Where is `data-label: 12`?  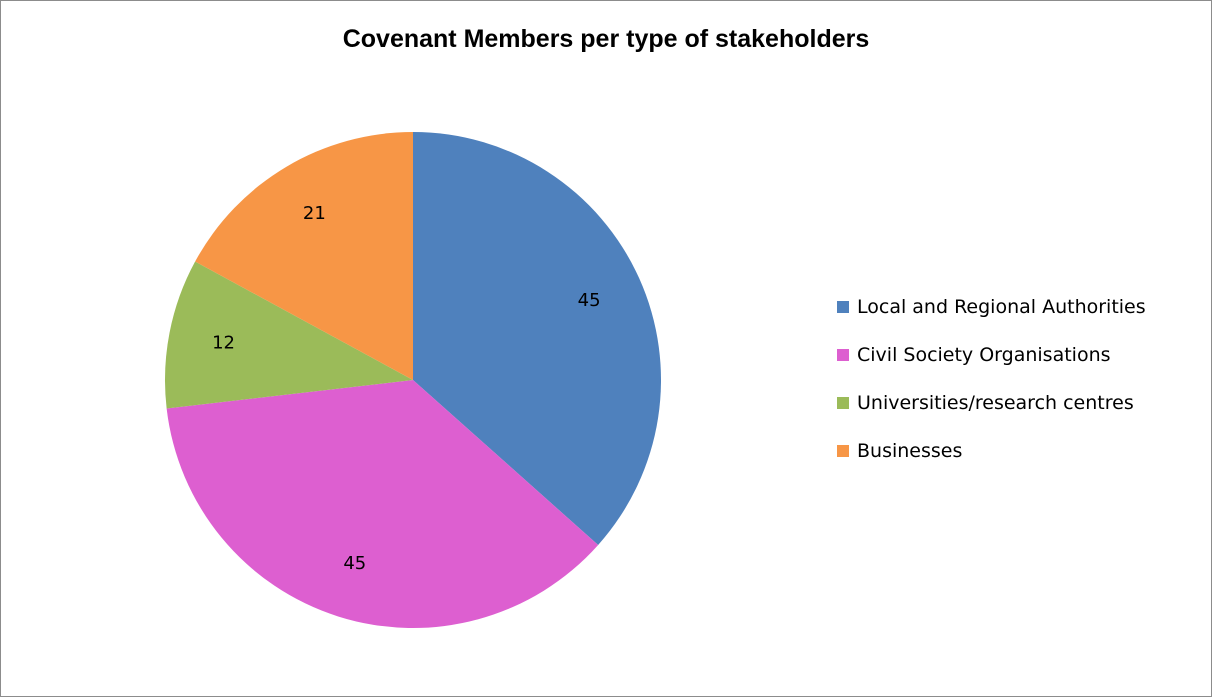 data-label: 12 is located at coordinates (223, 342).